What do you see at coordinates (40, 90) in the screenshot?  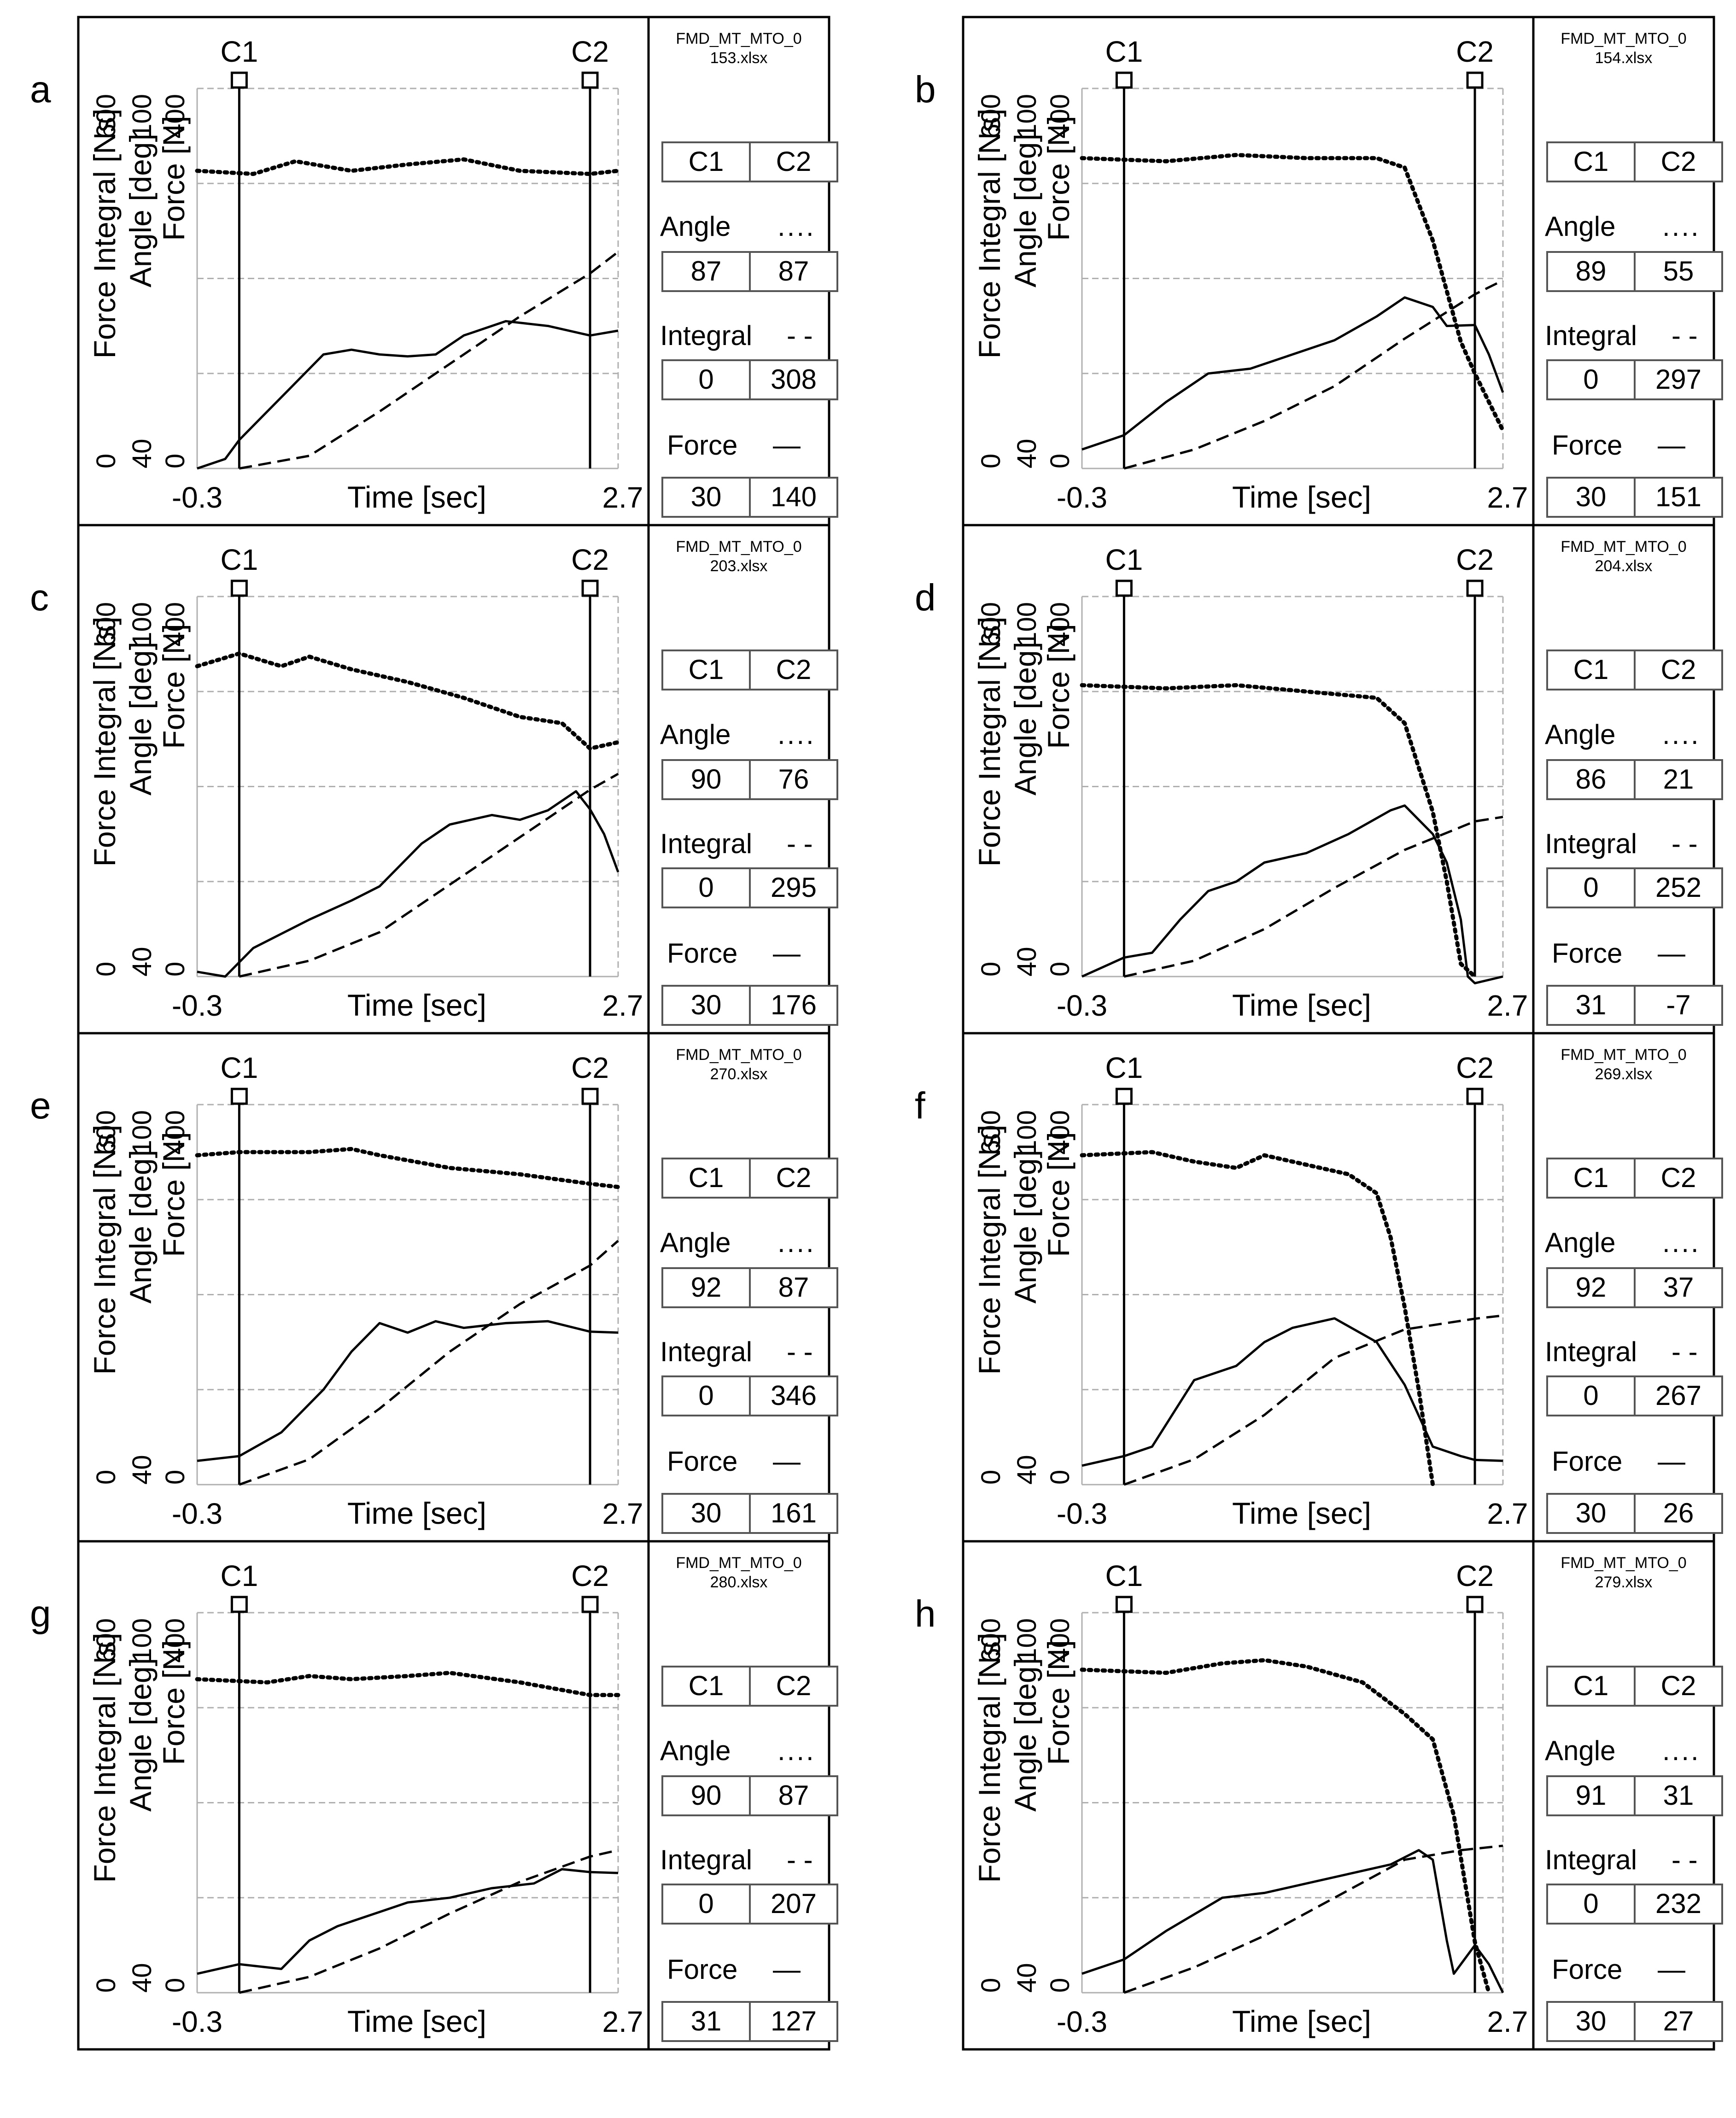 I see `panel-label: a` at bounding box center [40, 90].